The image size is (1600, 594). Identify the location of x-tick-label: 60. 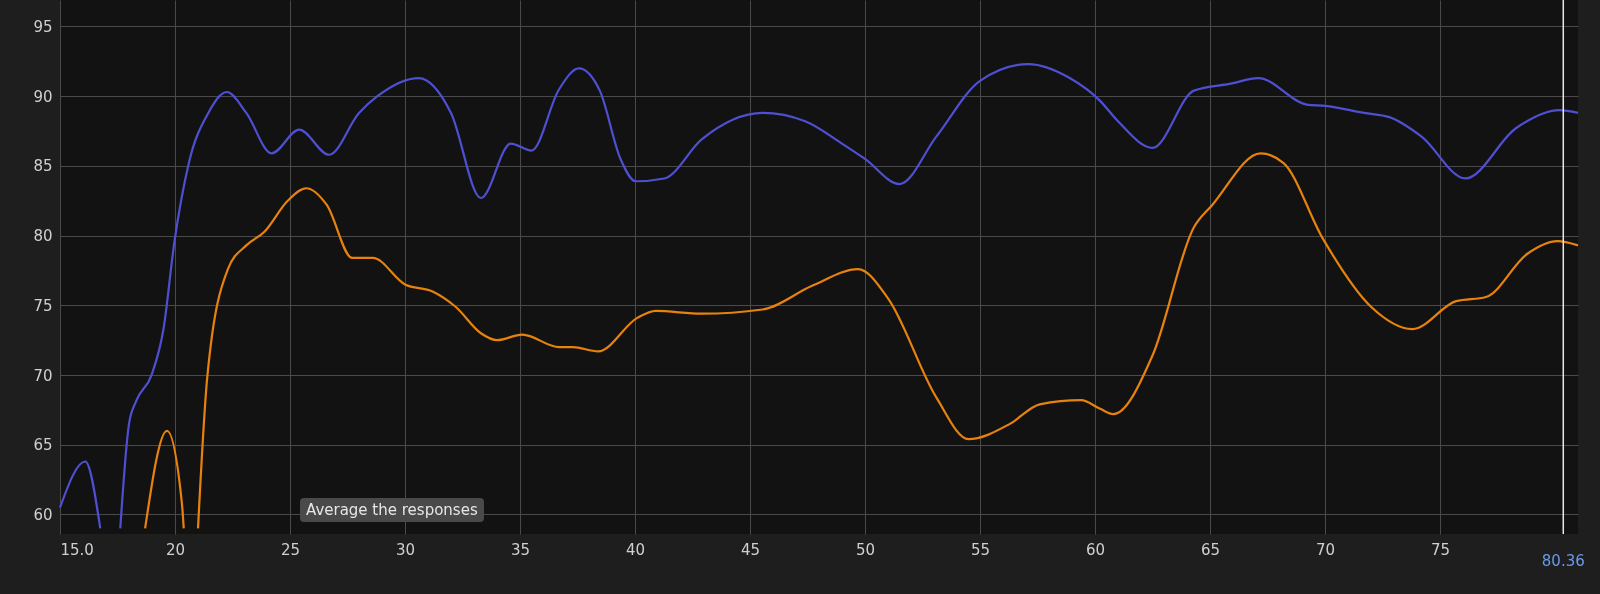
(1095, 549).